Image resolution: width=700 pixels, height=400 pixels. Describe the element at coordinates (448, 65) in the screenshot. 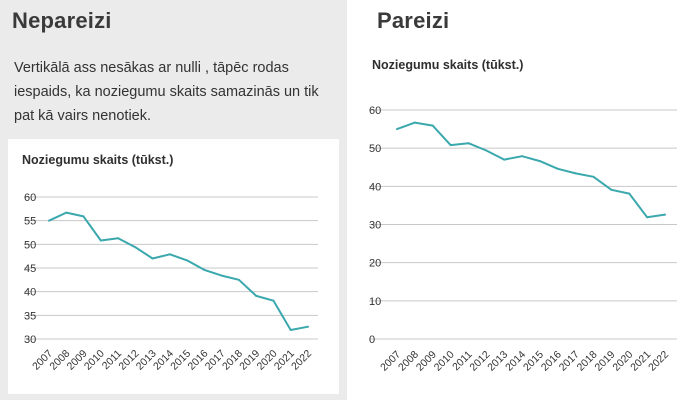

I see `right-chart-title: Noziegumu skaits (tūkst.)` at that location.